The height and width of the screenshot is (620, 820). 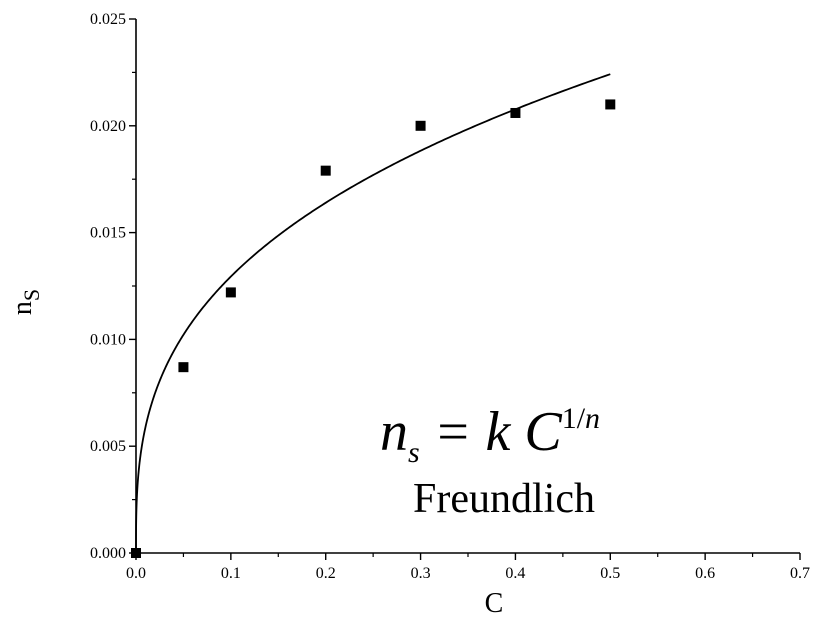 I want to click on x-tick-label: 0.6, so click(x=705, y=573).